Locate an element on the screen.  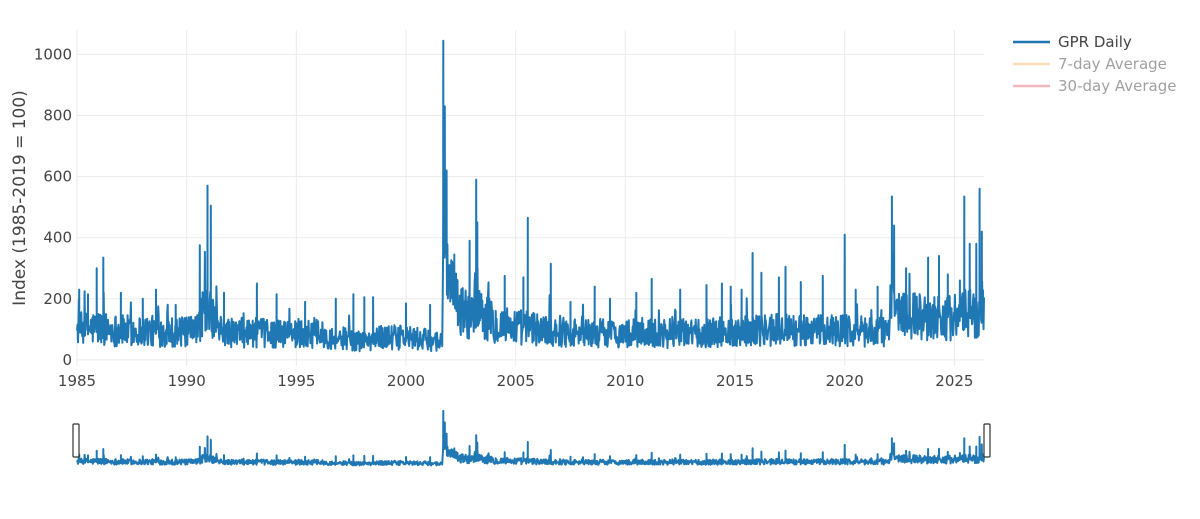
y-tick-label: 400 is located at coordinates (57, 238).